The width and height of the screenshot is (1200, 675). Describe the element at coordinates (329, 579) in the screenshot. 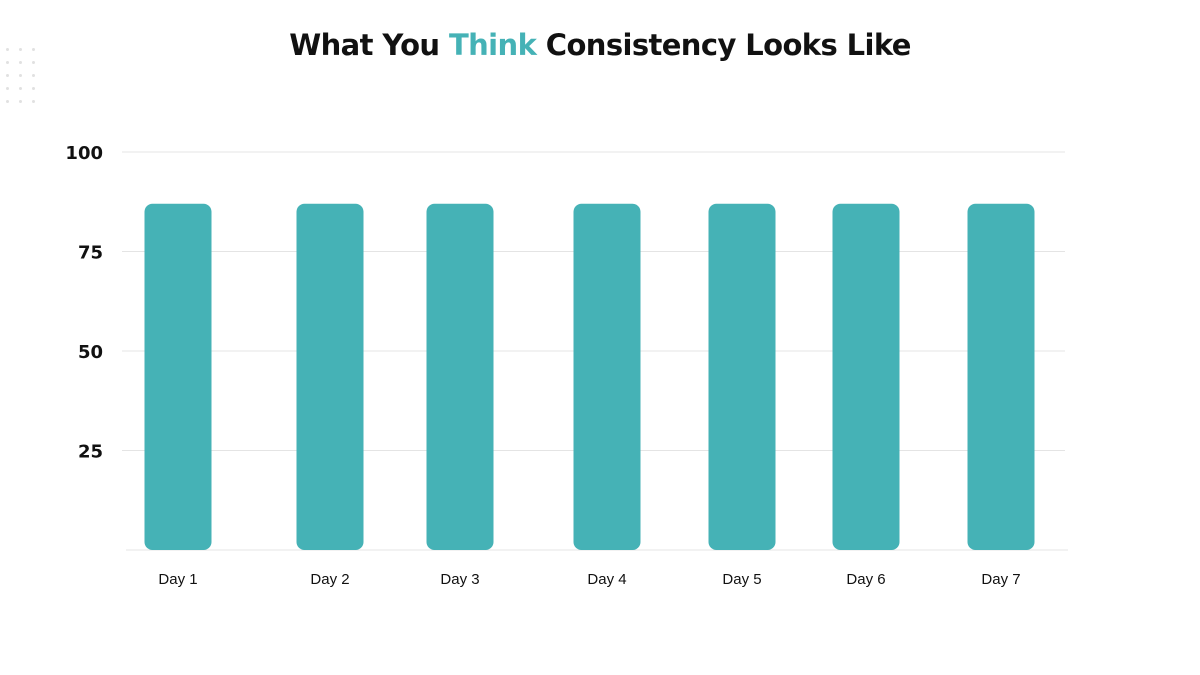

I see `x-tick-label: Day 2` at that location.